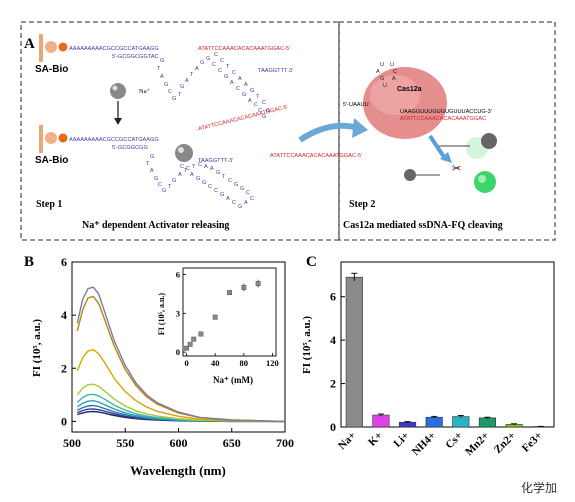  What do you see at coordinates (63, 47) in the screenshot?
I see `biotin-top` at bounding box center [63, 47].